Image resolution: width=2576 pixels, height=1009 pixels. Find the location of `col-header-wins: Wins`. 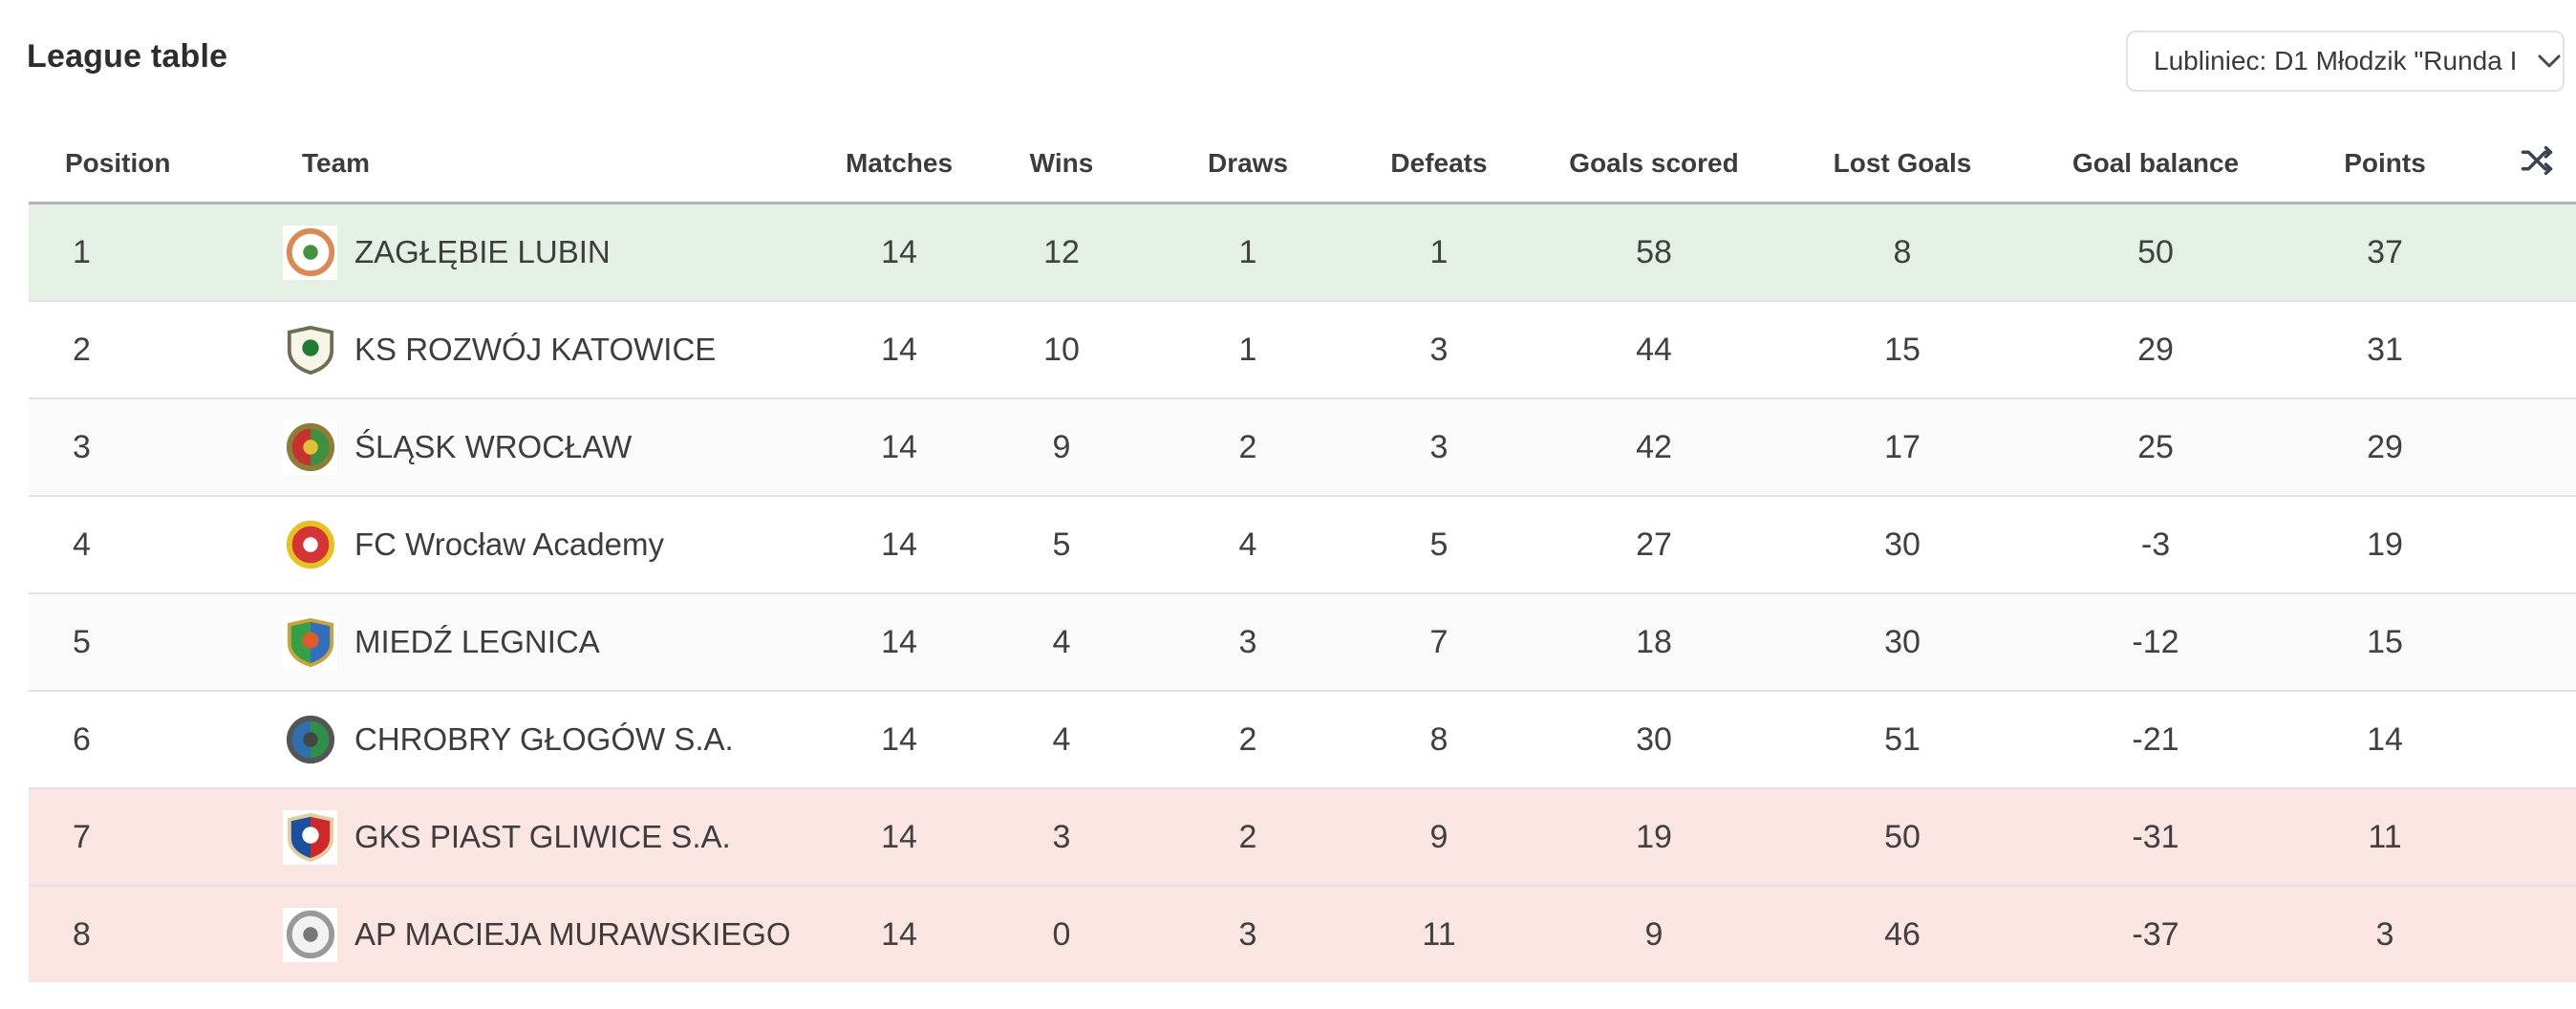

col-header-wins: Wins is located at coordinates (1061, 164).